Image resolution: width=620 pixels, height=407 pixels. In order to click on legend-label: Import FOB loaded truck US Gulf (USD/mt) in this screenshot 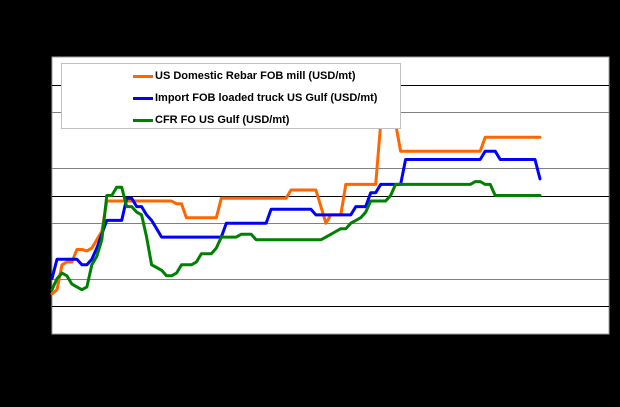, I will do `click(266, 98)`.